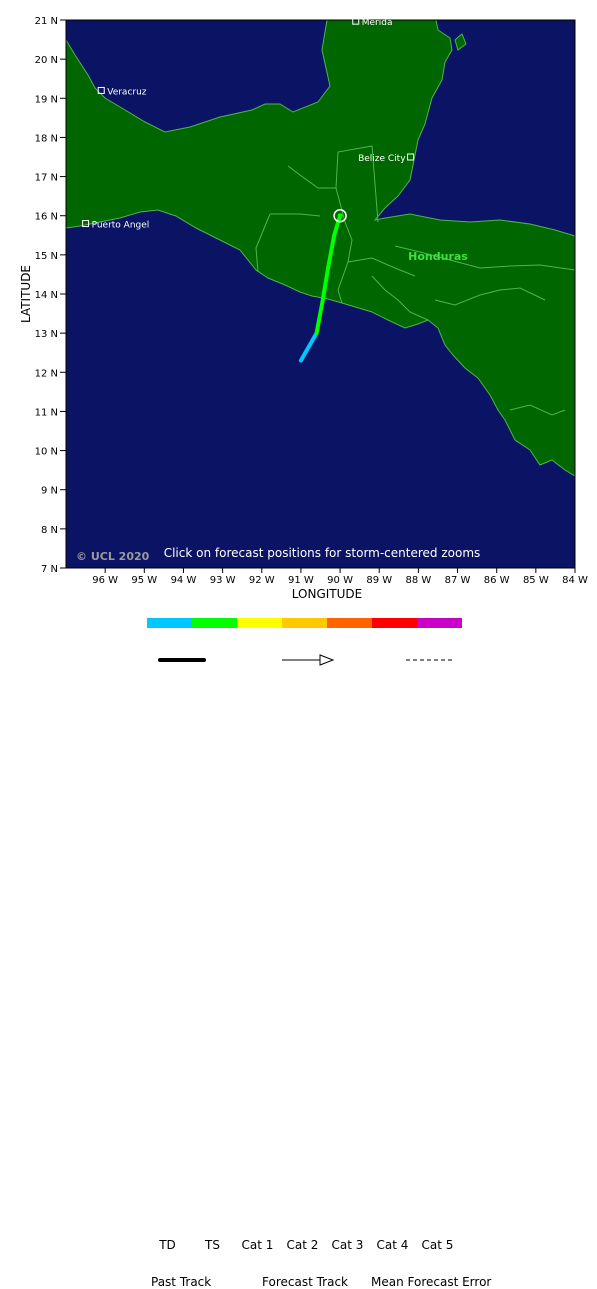  What do you see at coordinates (46, 178) in the screenshot?
I see `lat-tick-label: 17 N` at bounding box center [46, 178].